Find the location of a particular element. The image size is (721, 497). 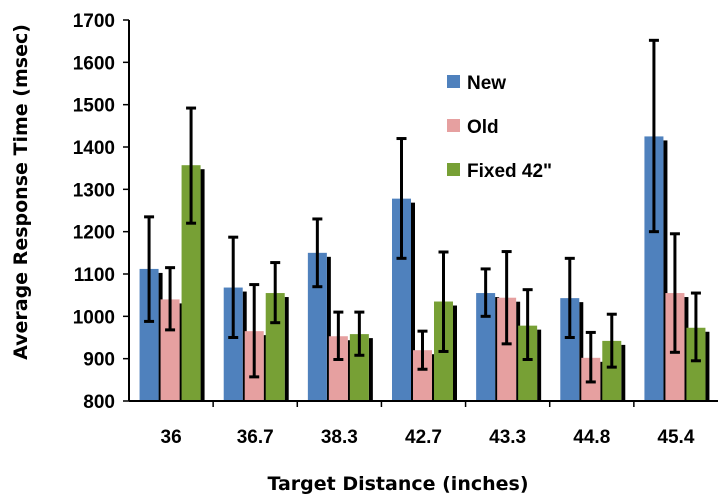

y-tick-label: 1700 is located at coordinates (94, 21).